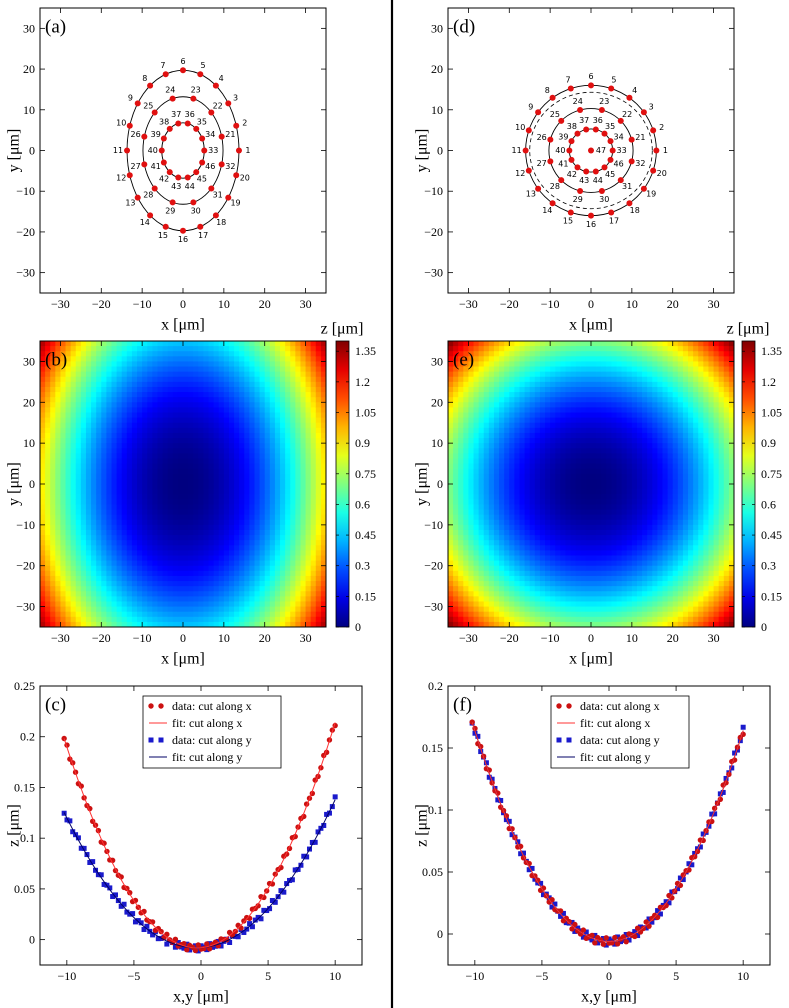  What do you see at coordinates (591, 325) in the screenshot?
I see `x-axis-label: x [μm]` at bounding box center [591, 325].